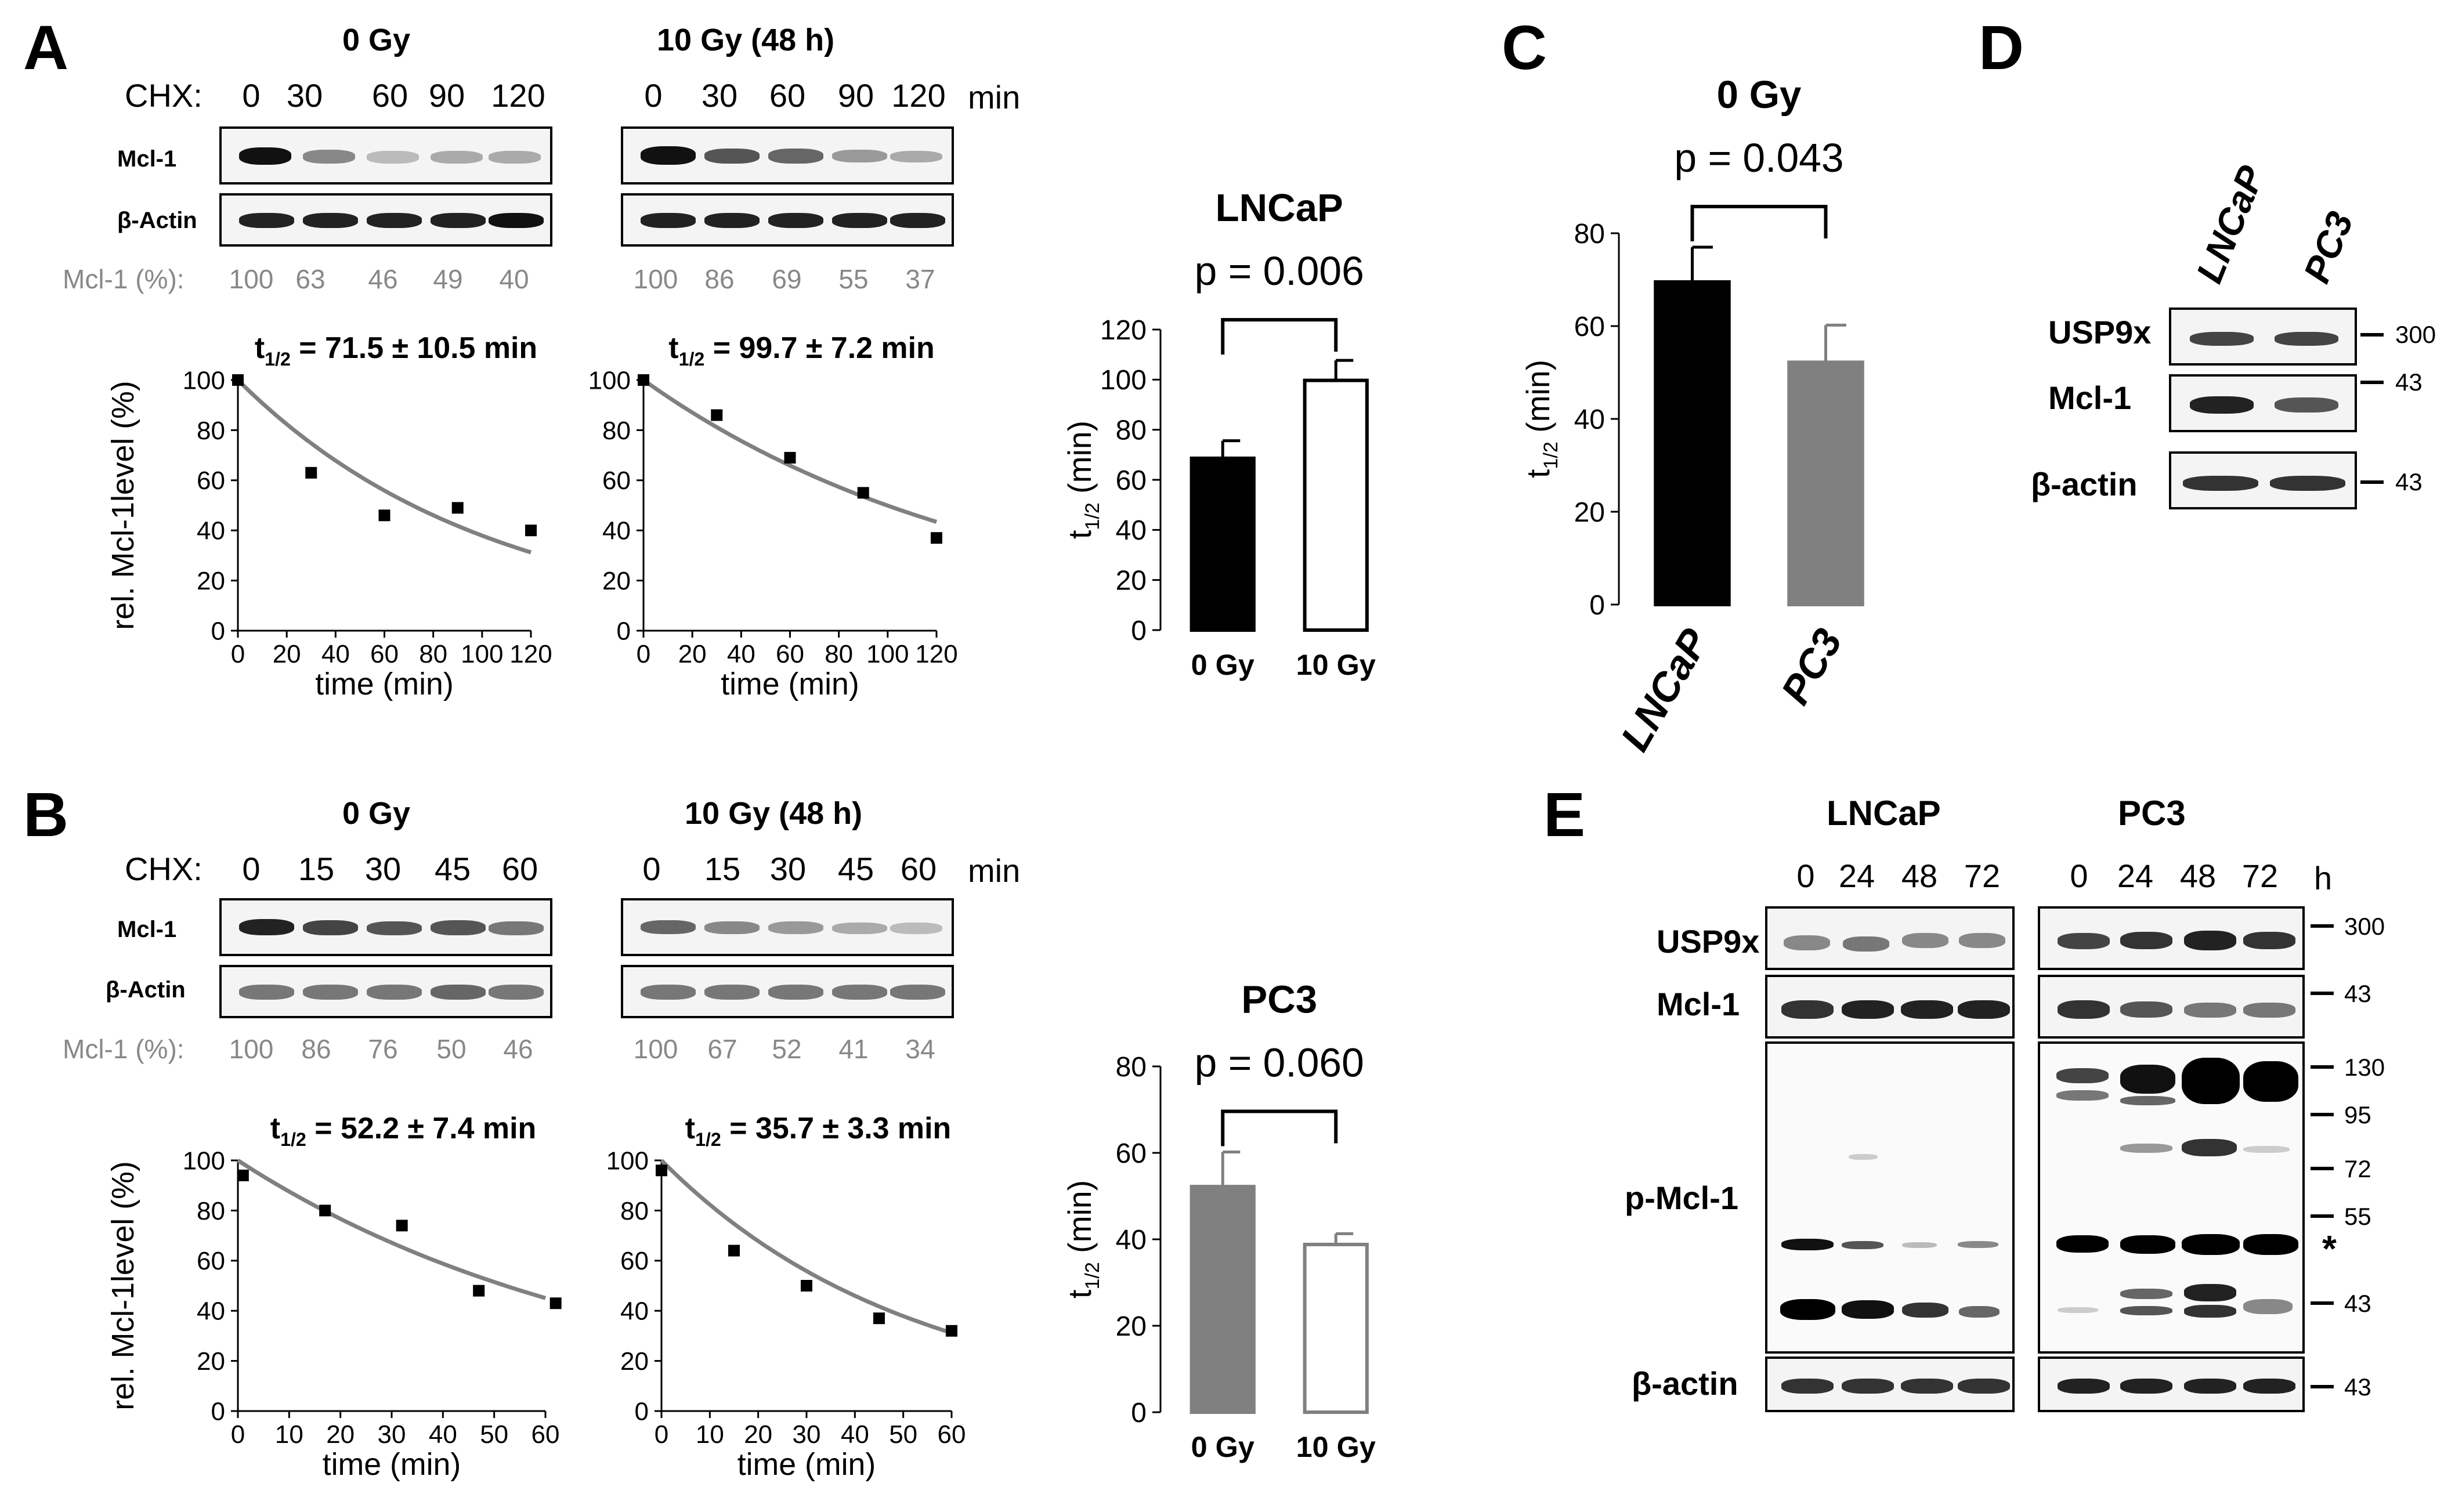 The height and width of the screenshot is (1512, 2455). What do you see at coordinates (2357, 1114) in the screenshot?
I see `e-mw-95: 95` at bounding box center [2357, 1114].